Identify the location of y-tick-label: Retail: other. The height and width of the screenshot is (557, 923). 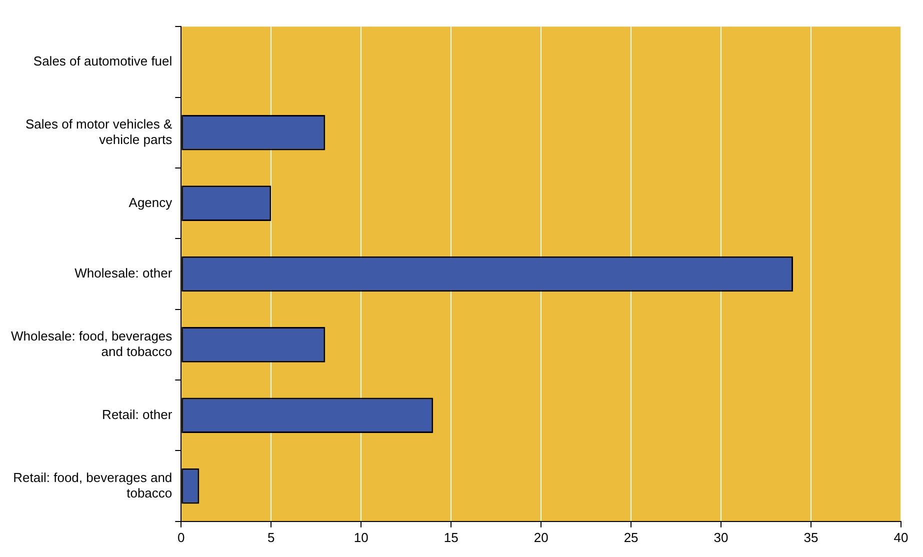
(137, 414).